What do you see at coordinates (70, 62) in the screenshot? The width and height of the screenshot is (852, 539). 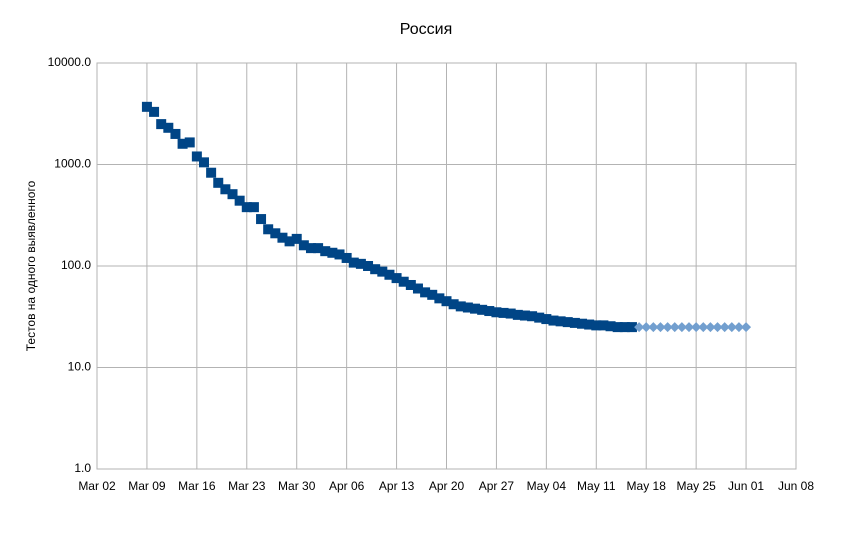 I see `y-tick-label: 10000.0` at bounding box center [70, 62].